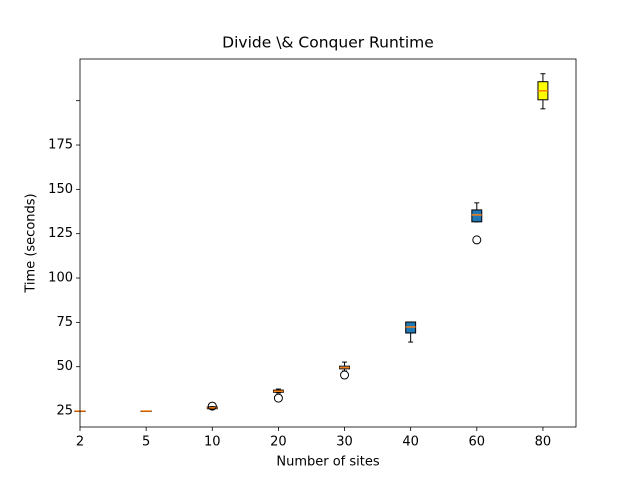 This screenshot has height=480, width=640. Describe the element at coordinates (146, 442) in the screenshot. I see `x-tick-label: 5` at that location.